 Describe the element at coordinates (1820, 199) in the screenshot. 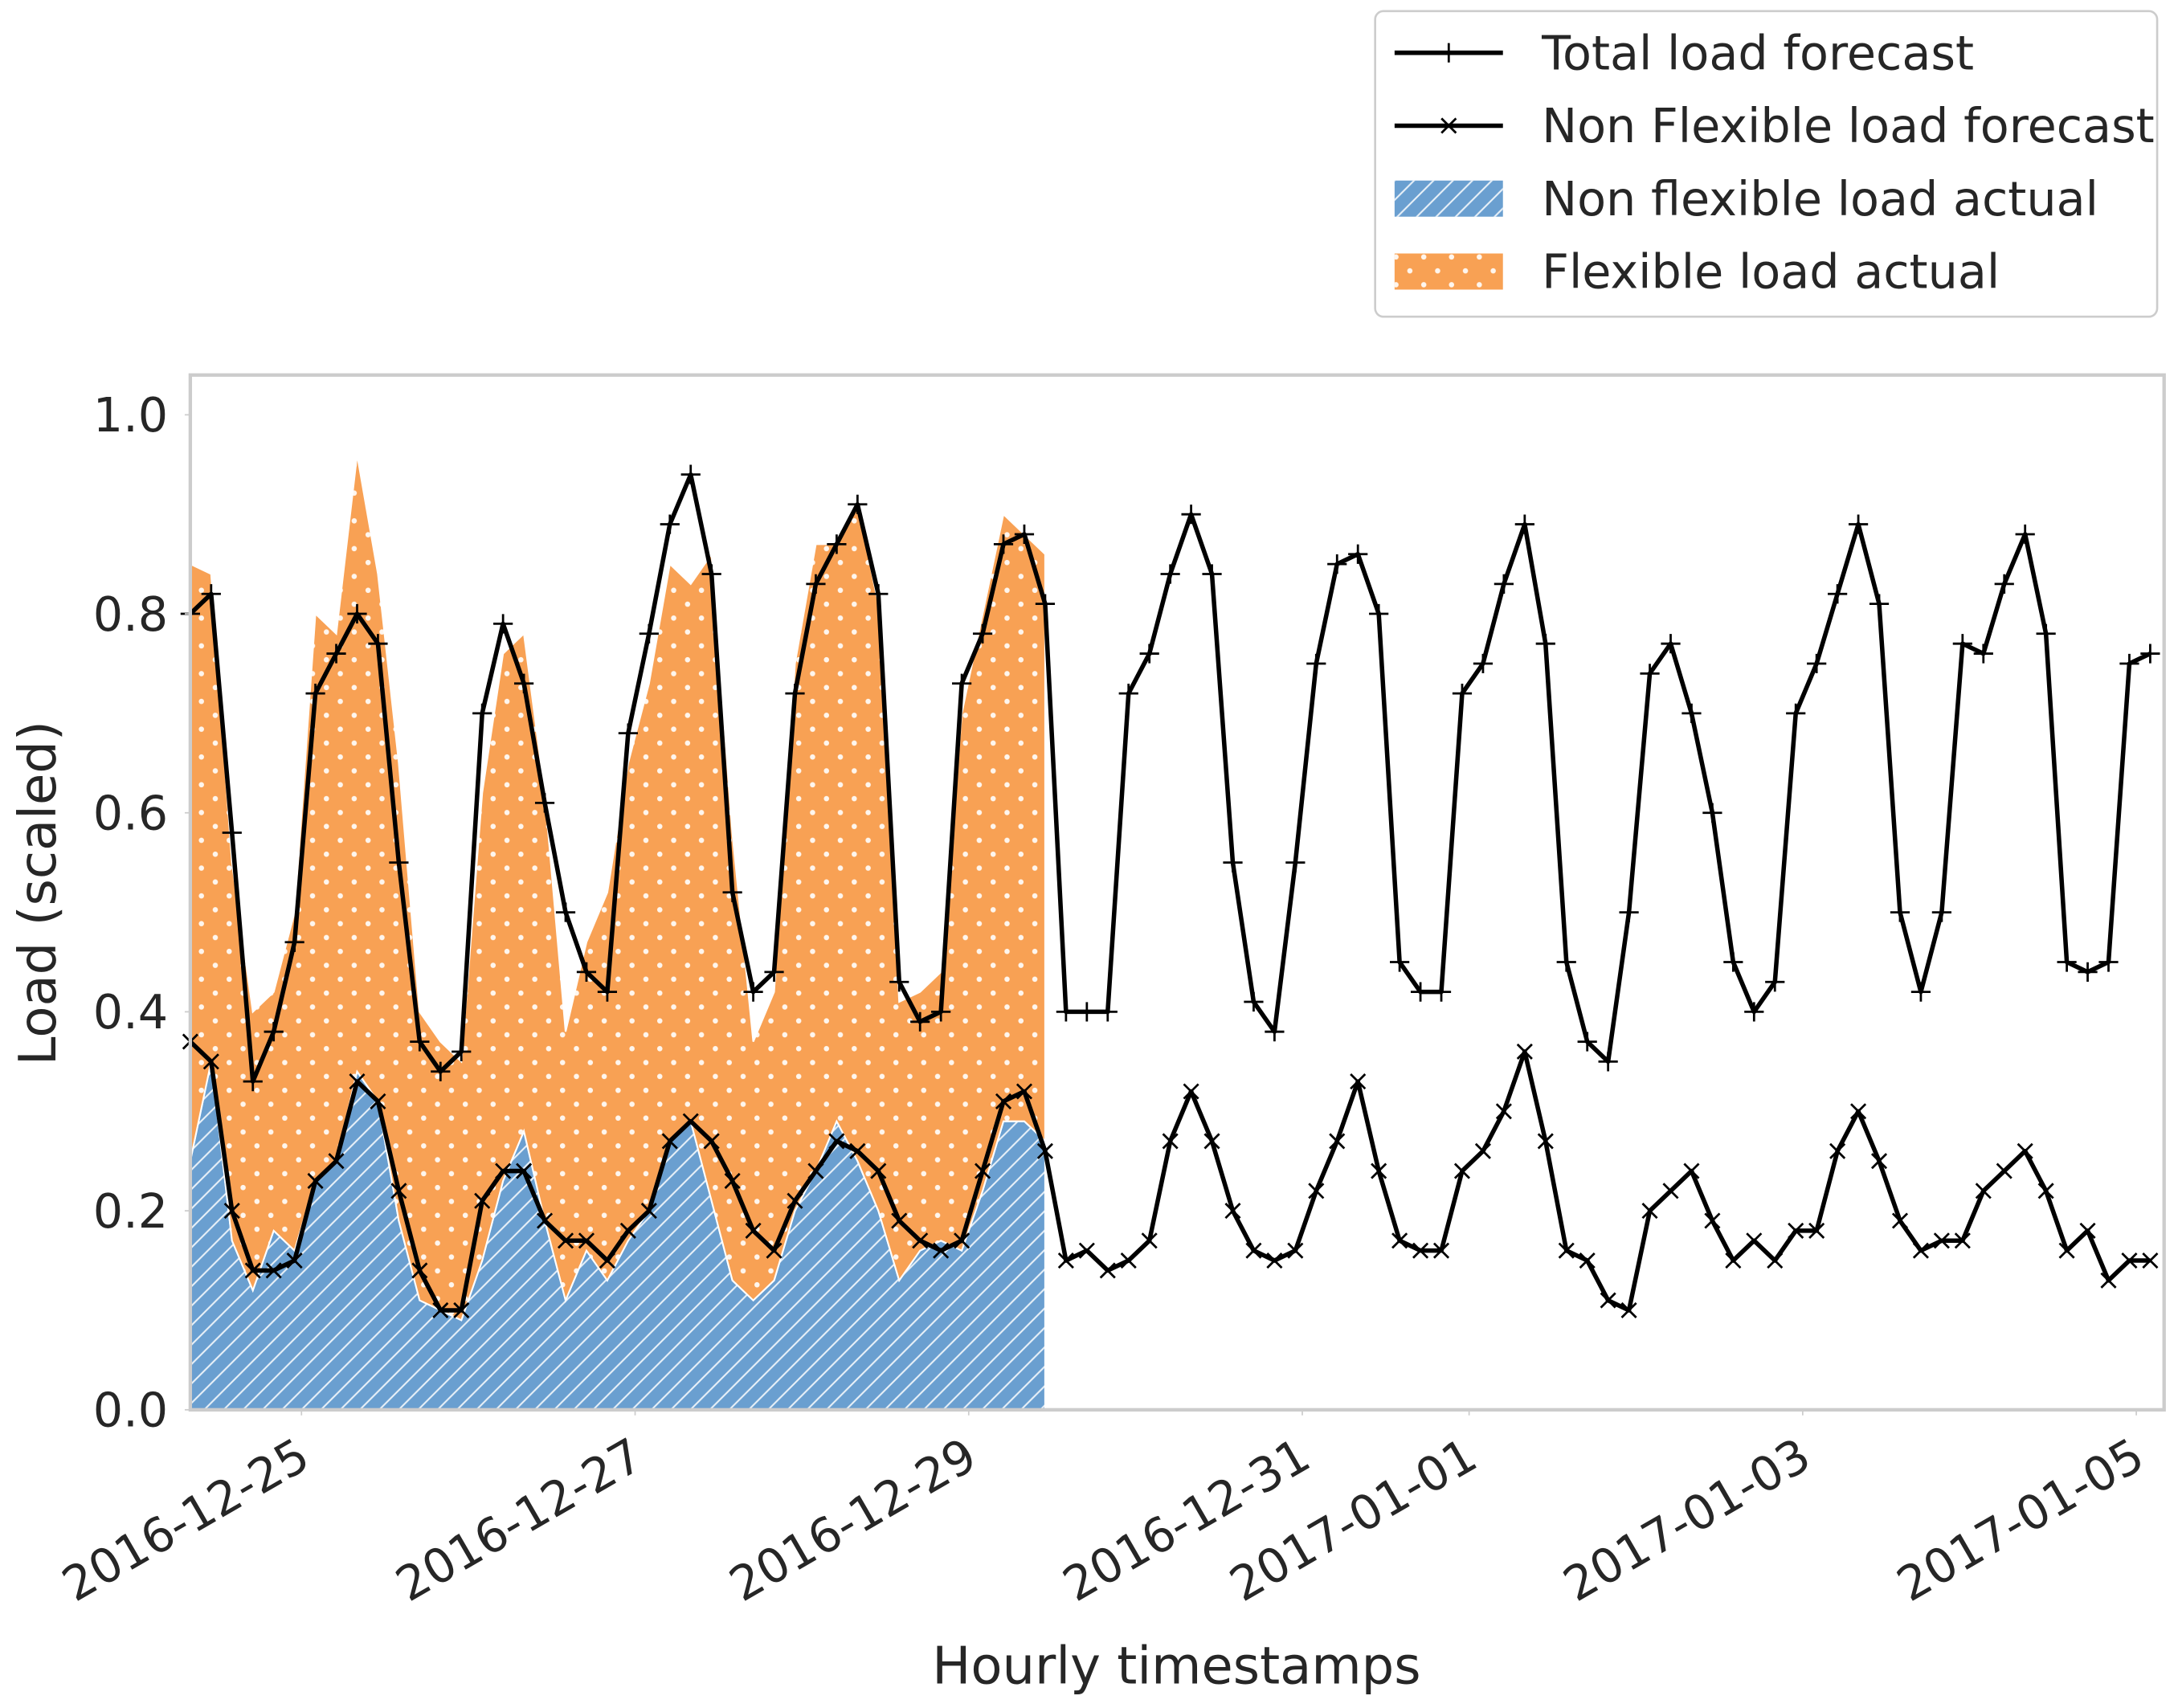

I see `legend-label: Non flexible load actual` at that location.